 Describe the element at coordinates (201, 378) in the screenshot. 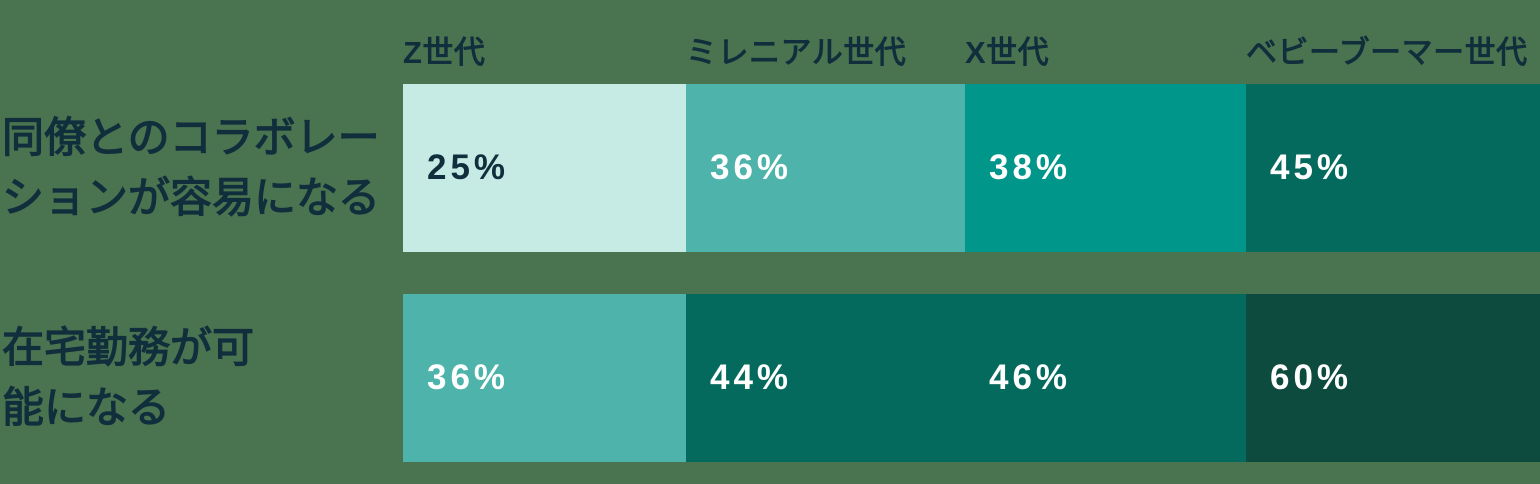

I see `row-label: 在宅勤務が可 能になる` at that location.